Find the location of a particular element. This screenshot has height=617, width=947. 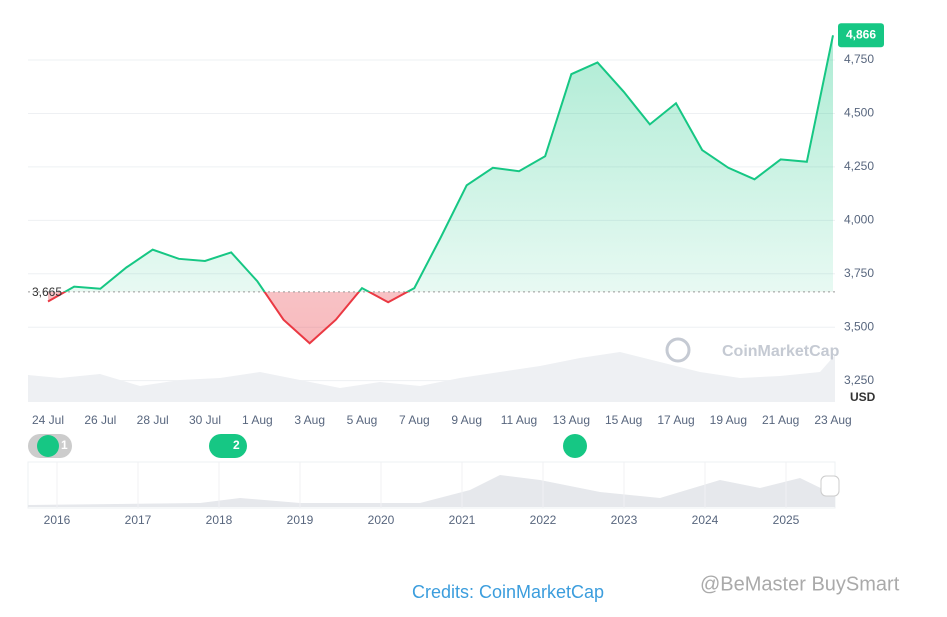

x-tick-label: 7 Aug is located at coordinates (414, 420).